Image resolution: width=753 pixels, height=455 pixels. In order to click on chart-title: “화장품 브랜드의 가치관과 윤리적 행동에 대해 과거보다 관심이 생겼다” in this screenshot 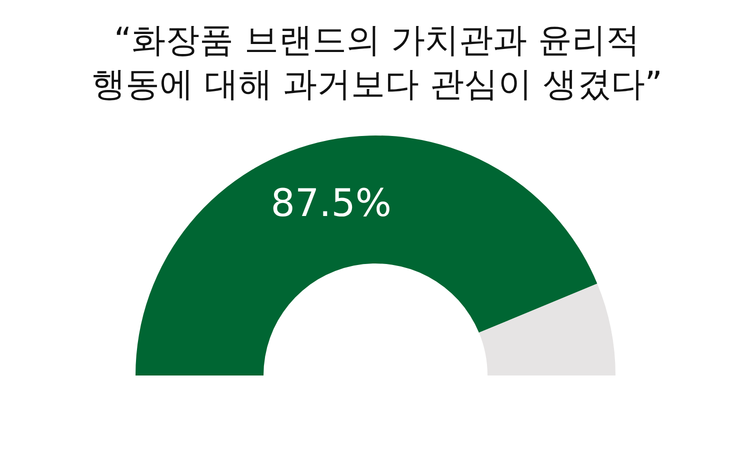, I will do `click(377, 62)`.